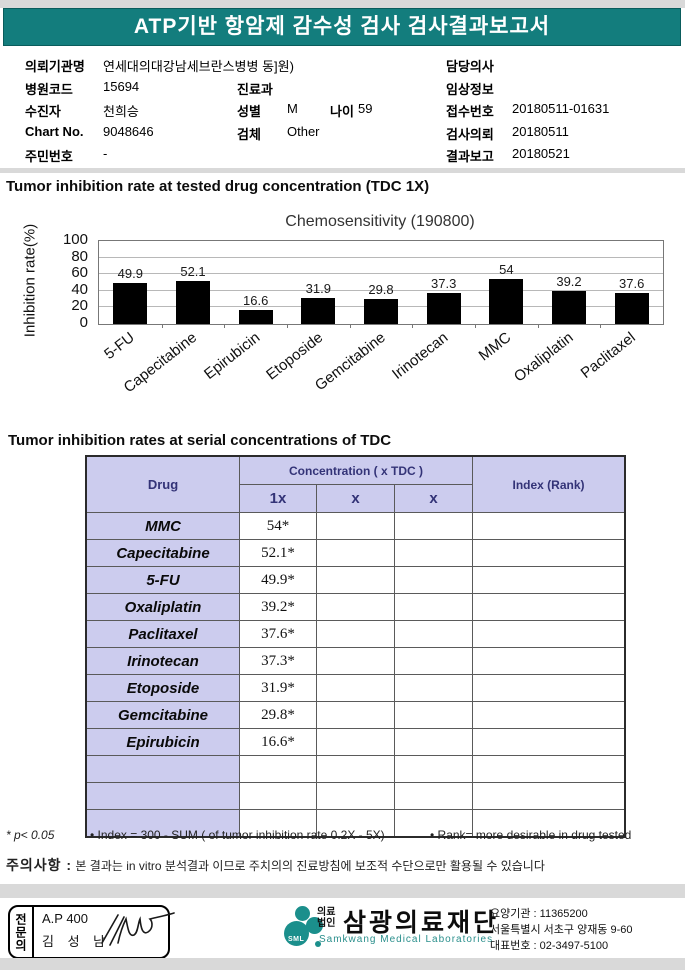 This screenshot has width=685, height=970. Describe the element at coordinates (549, 946) in the screenshot. I see `logo-phone: 대표번호 : 02-3497-5100` at that location.